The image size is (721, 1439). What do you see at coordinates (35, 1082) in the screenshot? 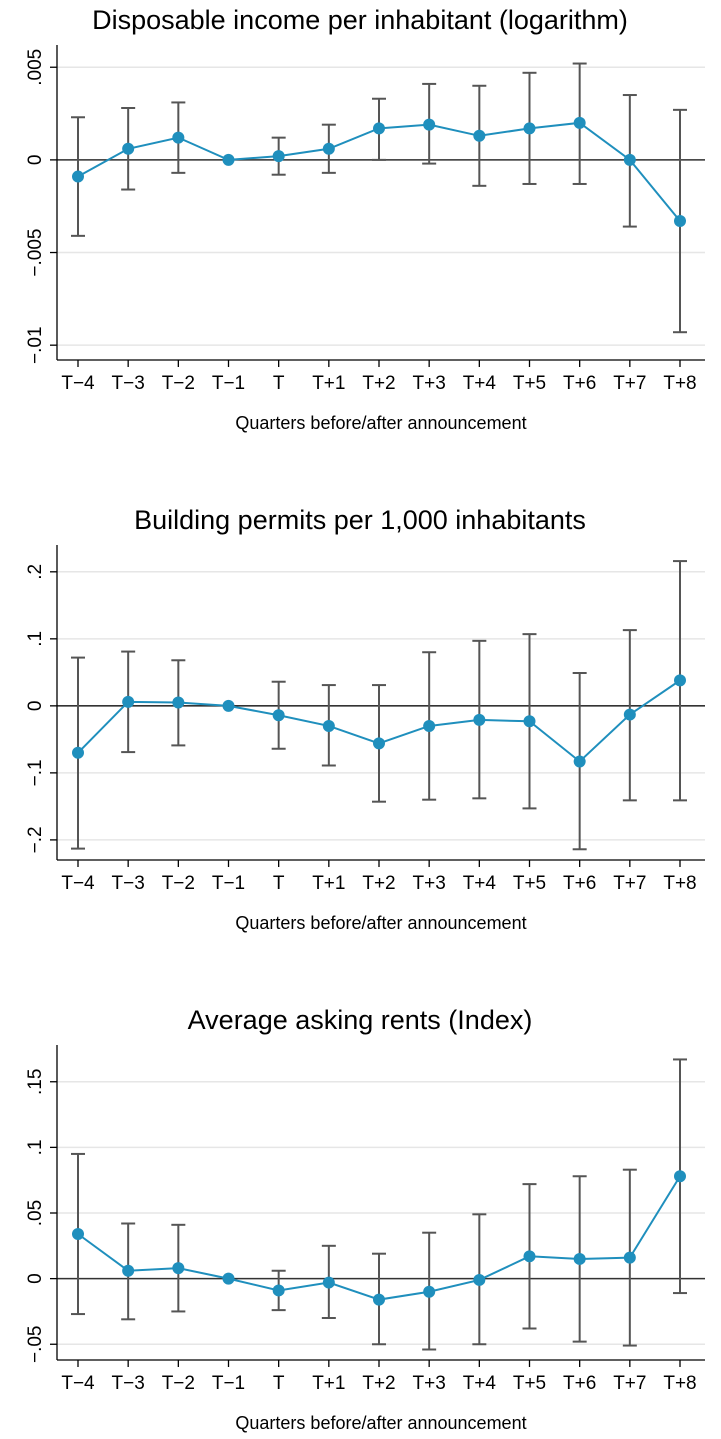
I see `y-tick-label: .15` at bounding box center [35, 1082].